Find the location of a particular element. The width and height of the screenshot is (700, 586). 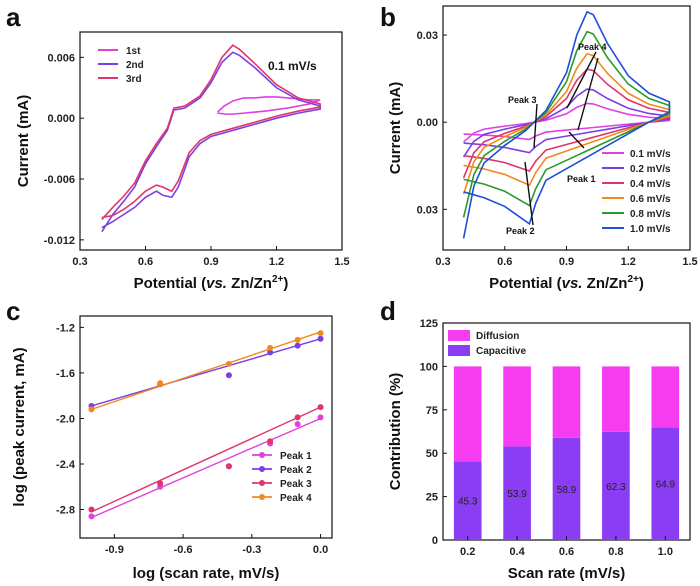

a-x-axis-label-part: Potential ( is located at coordinates (170, 283).